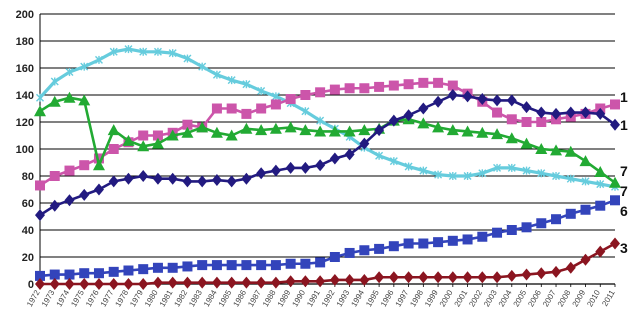 The image size is (629, 329). What do you see at coordinates (579, 298) in the screenshot?
I see `x-tick-label: 2009` at bounding box center [579, 298].